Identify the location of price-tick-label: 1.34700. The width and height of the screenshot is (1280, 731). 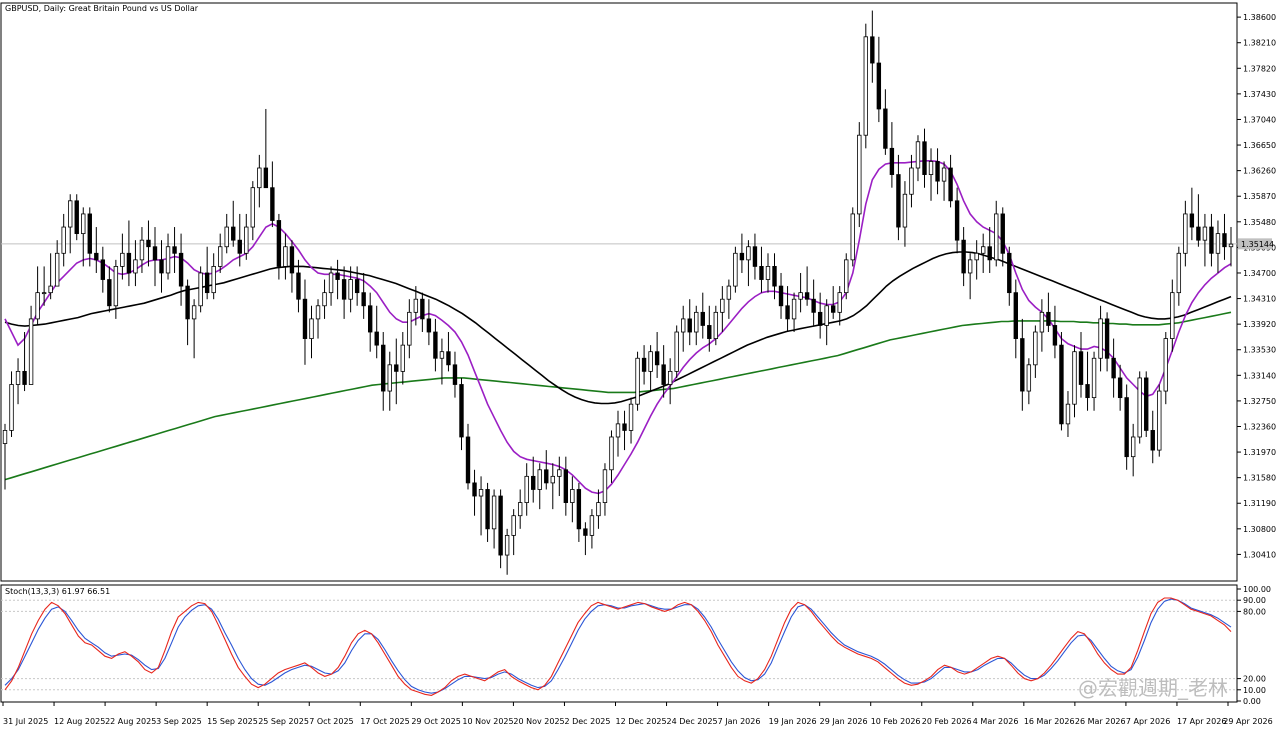
(1259, 273).